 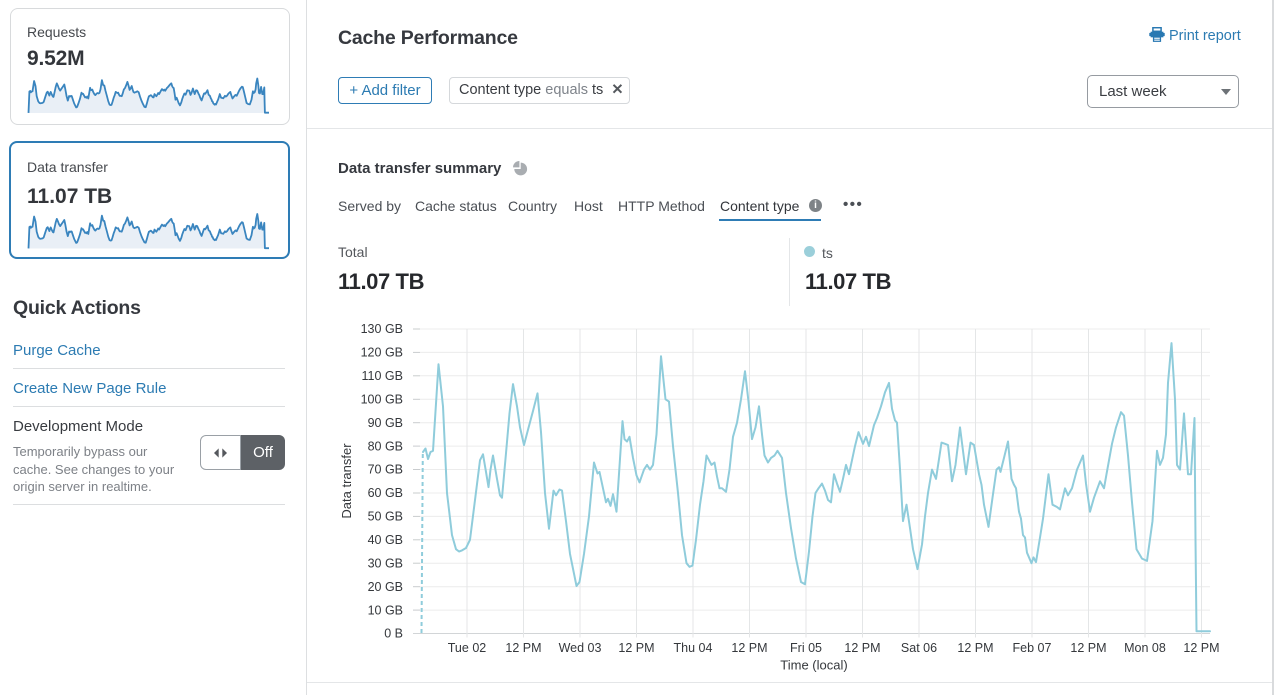 What do you see at coordinates (385, 587) in the screenshot?
I see `svg-text: 20 GB` at bounding box center [385, 587].